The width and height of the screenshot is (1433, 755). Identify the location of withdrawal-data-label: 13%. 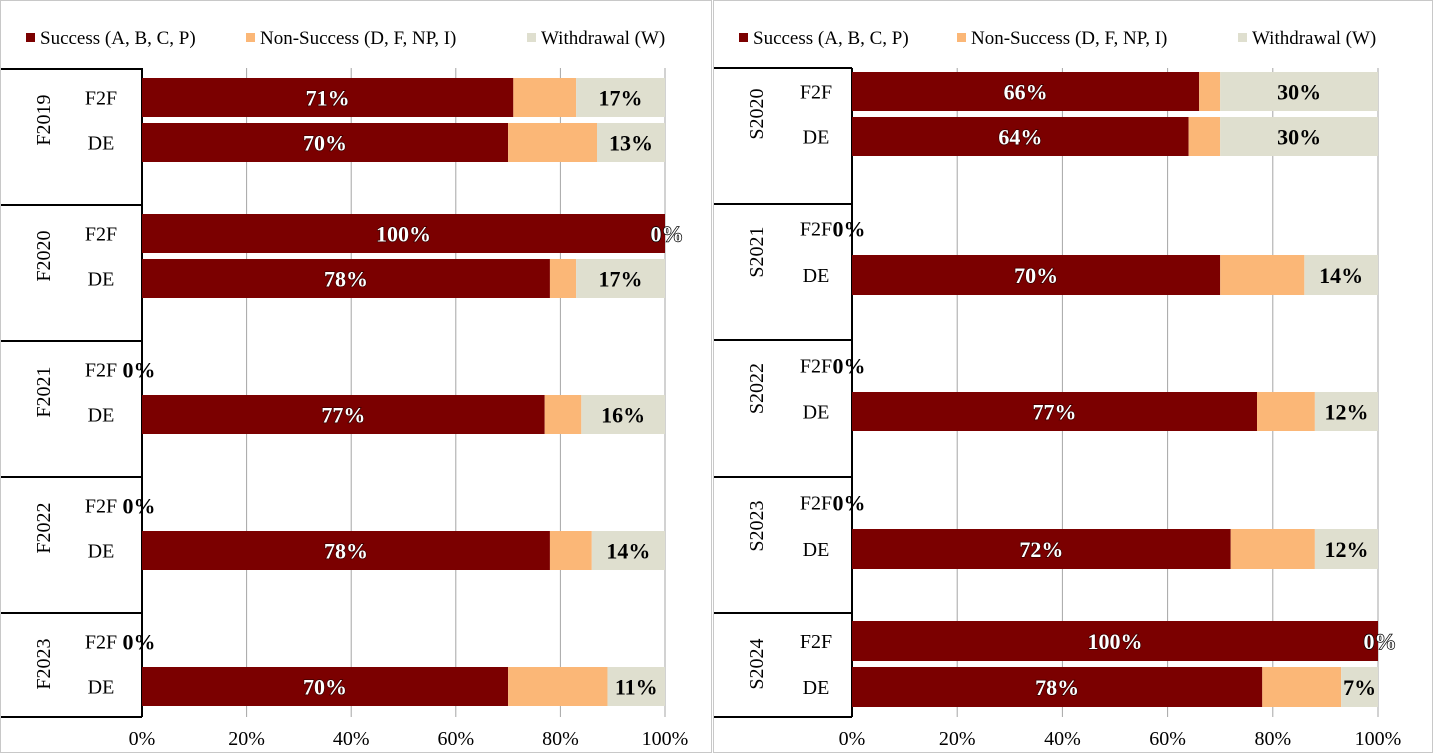
(631, 143).